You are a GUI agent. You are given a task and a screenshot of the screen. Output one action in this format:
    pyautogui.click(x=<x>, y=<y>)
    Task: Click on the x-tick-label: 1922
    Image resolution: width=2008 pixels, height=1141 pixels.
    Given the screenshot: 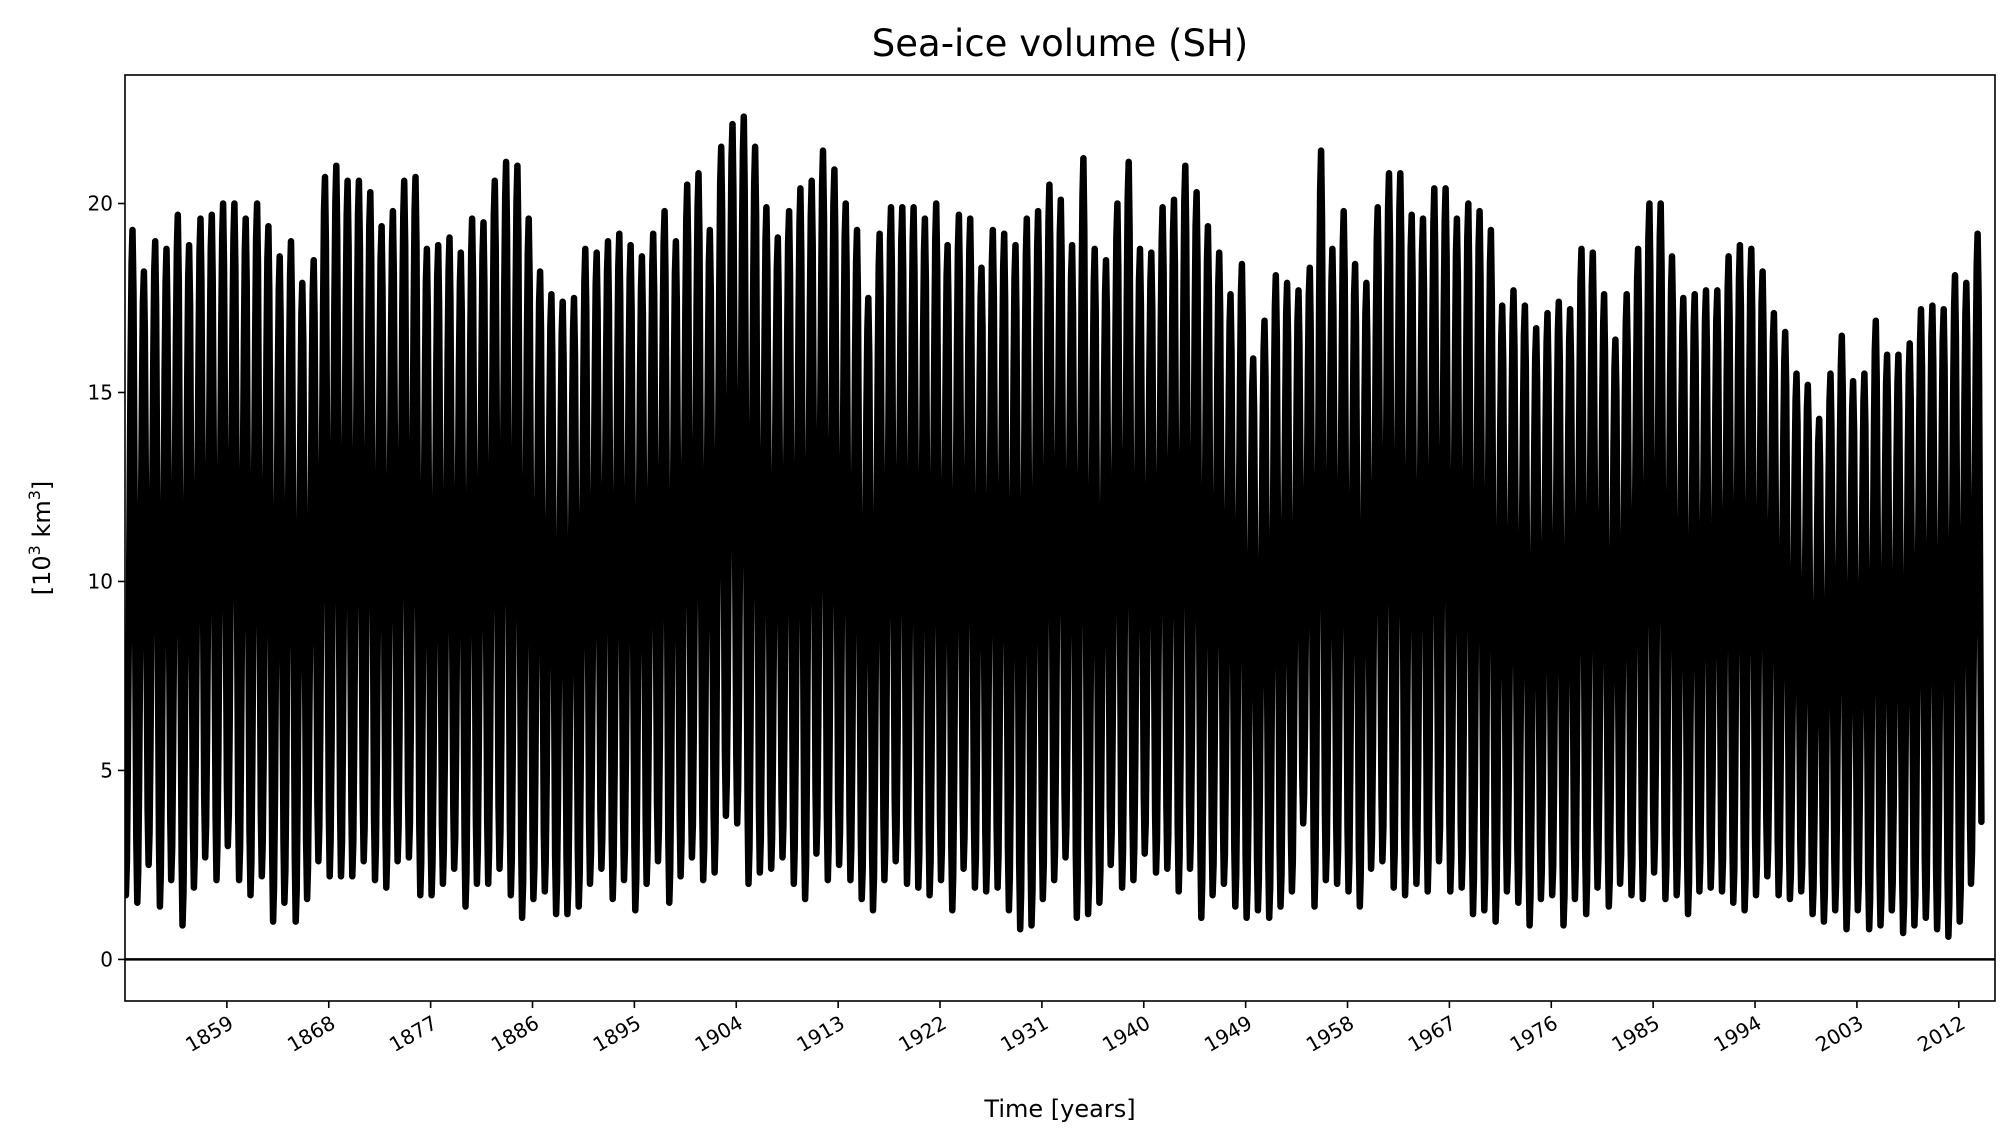 What is the action you would take?
    pyautogui.click(x=922, y=1034)
    